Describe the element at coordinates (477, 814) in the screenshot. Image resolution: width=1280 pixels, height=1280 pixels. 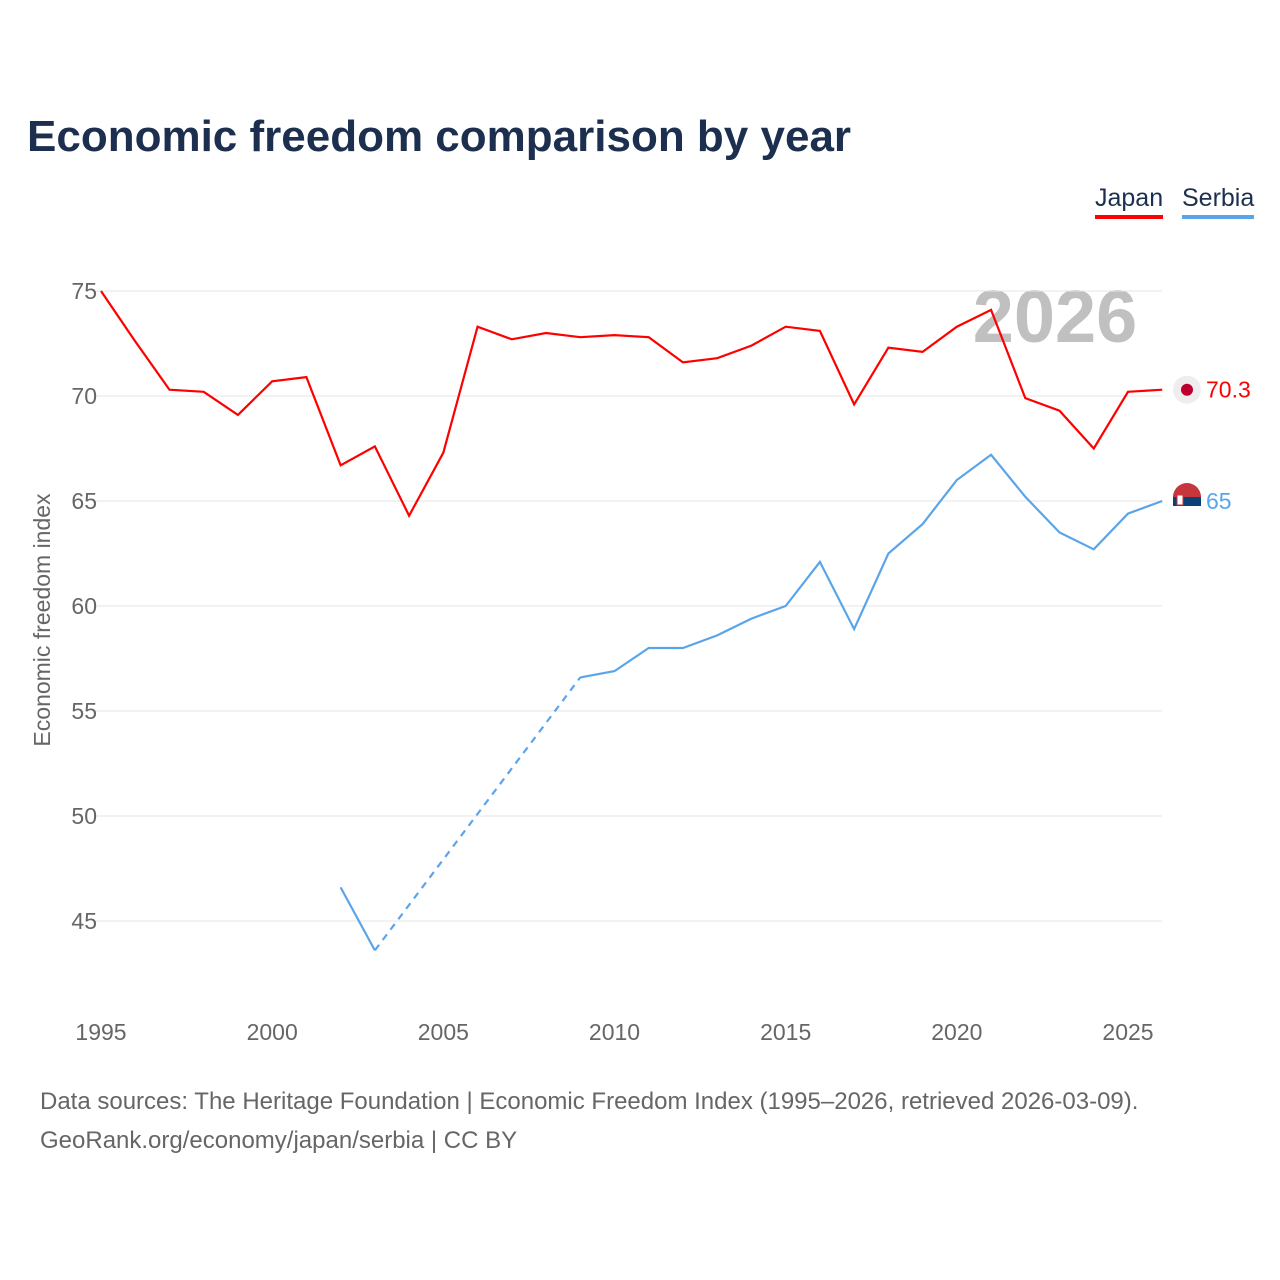
I see `series-gap-serbia` at that location.